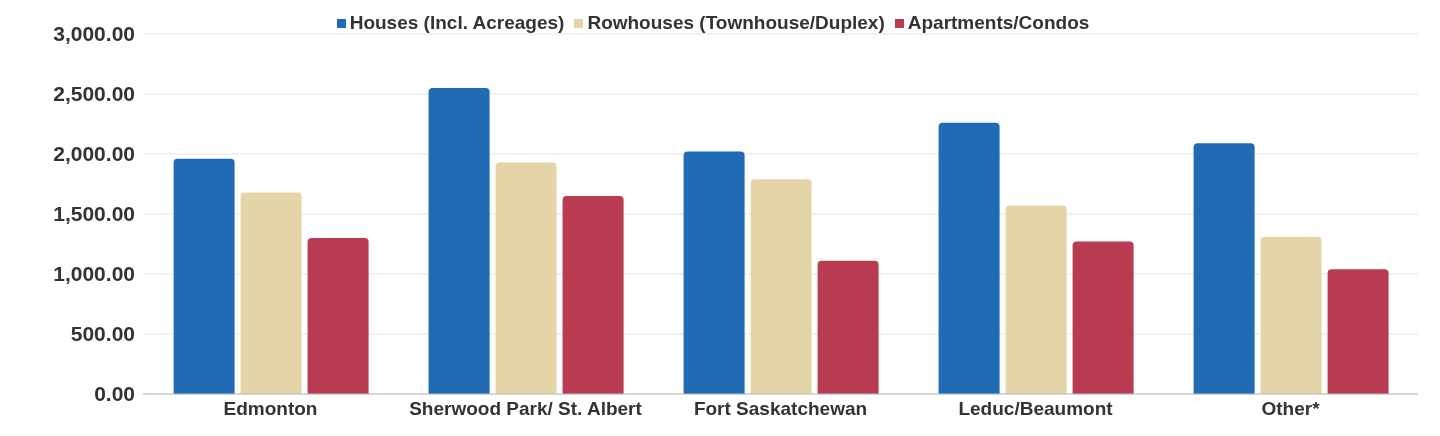 The height and width of the screenshot is (436, 1440). What do you see at coordinates (94, 94) in the screenshot?
I see `y-tick-label: 2,500.00` at bounding box center [94, 94].